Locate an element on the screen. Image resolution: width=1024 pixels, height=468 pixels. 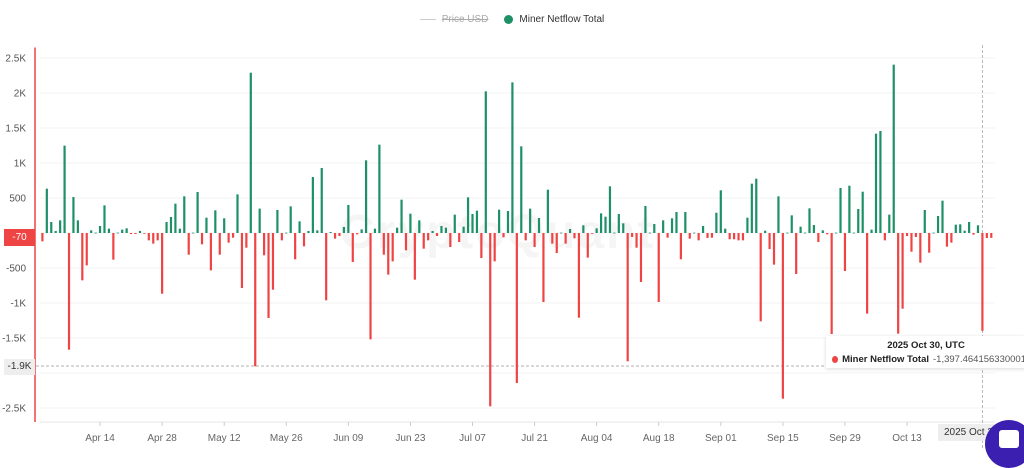
y-tick-label: -500 is located at coordinates (16, 269).